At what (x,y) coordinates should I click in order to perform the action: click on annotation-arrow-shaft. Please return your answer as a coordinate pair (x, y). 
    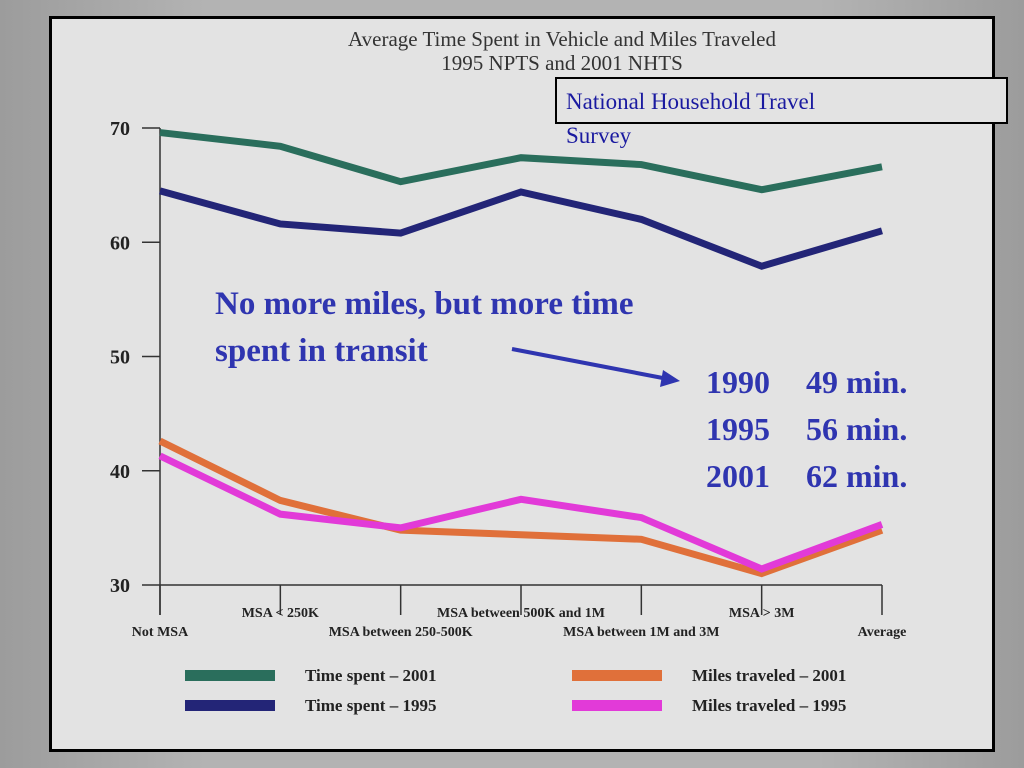
    Looking at the image, I should click on (590, 364).